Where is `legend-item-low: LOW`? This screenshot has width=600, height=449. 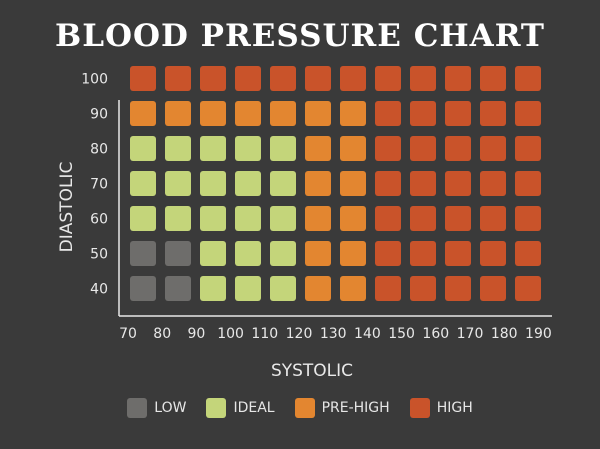
legend-item-low: LOW is located at coordinates (156, 408).